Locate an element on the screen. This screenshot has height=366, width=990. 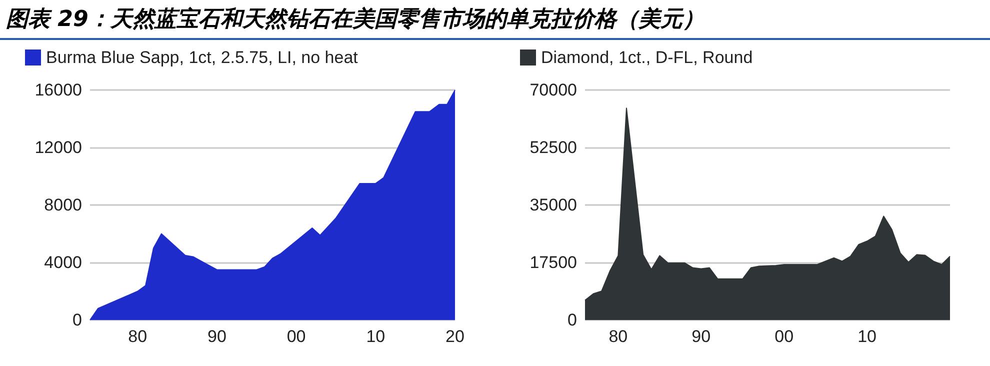
legend-label: Diamond, 1ct., D-FL, Round is located at coordinates (647, 57).